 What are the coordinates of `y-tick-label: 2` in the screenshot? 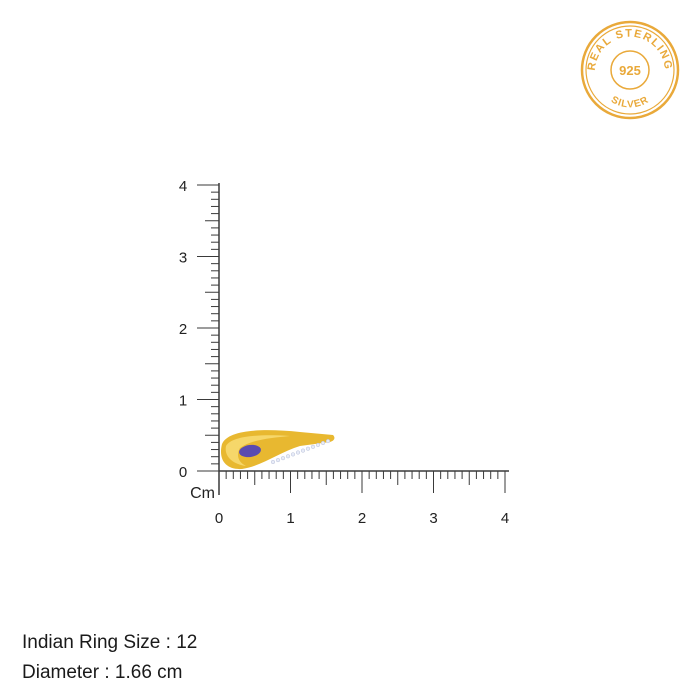 It's located at (183, 329).